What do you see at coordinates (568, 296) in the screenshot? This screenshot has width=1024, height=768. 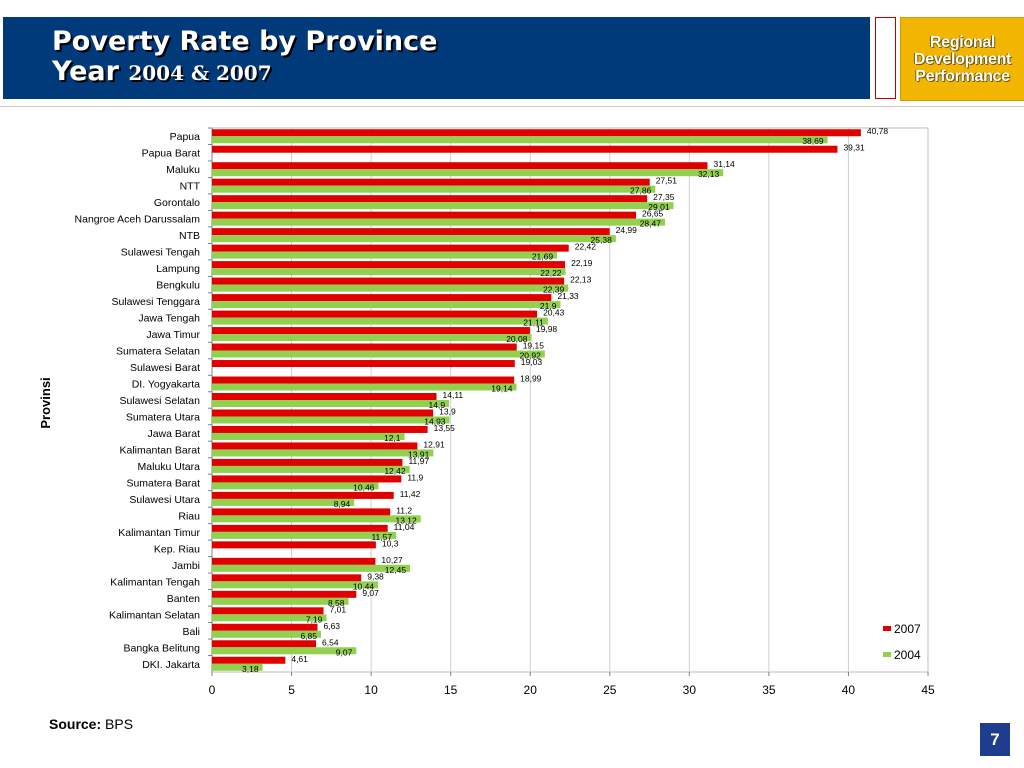 I see `data-label-2007: 21,33` at bounding box center [568, 296].